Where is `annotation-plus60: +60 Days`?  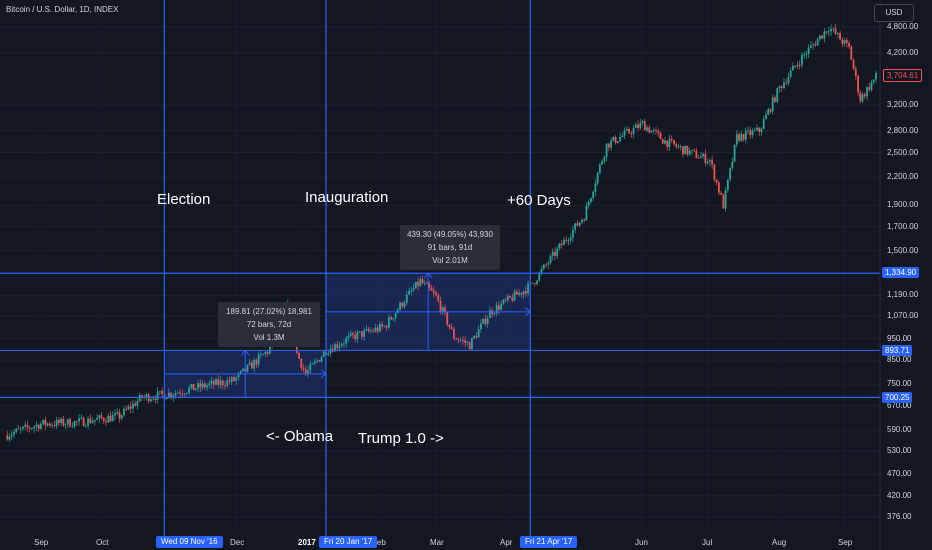
annotation-plus60: +60 Days is located at coordinates (539, 200).